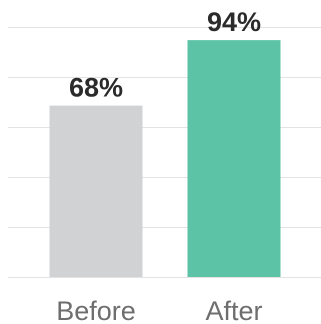 The width and height of the screenshot is (321, 324). I want to click on category-labels: Before After, so click(159, 310).